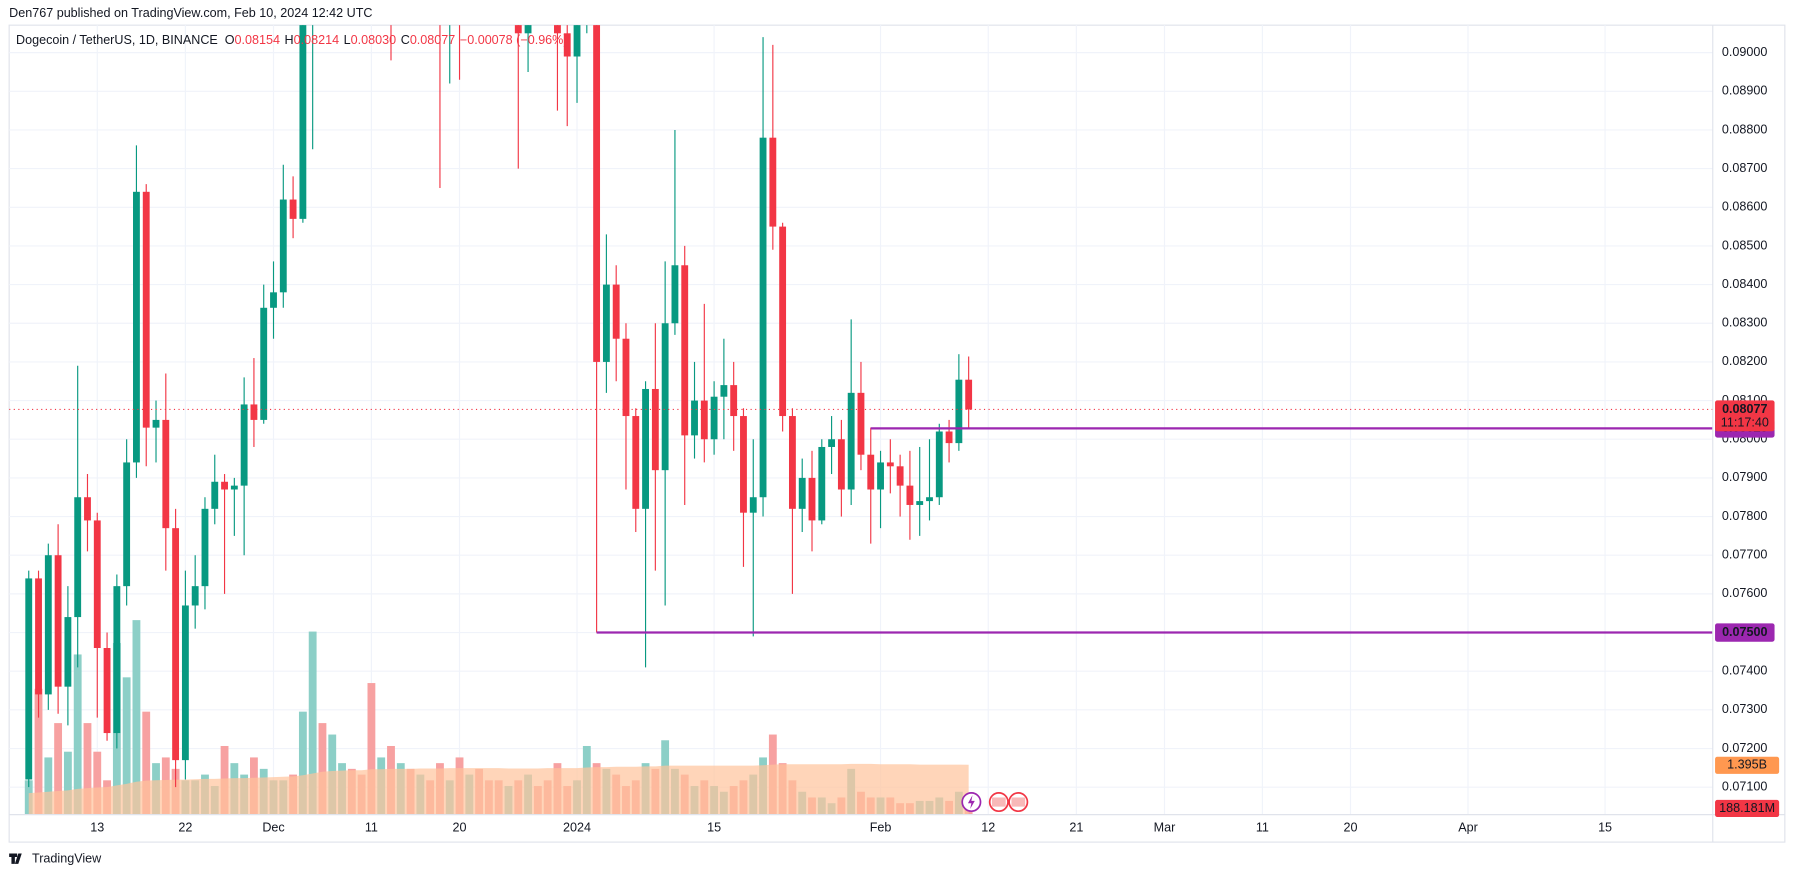 The height and width of the screenshot is (877, 1794). I want to click on volume-label-box, so click(1747, 765).